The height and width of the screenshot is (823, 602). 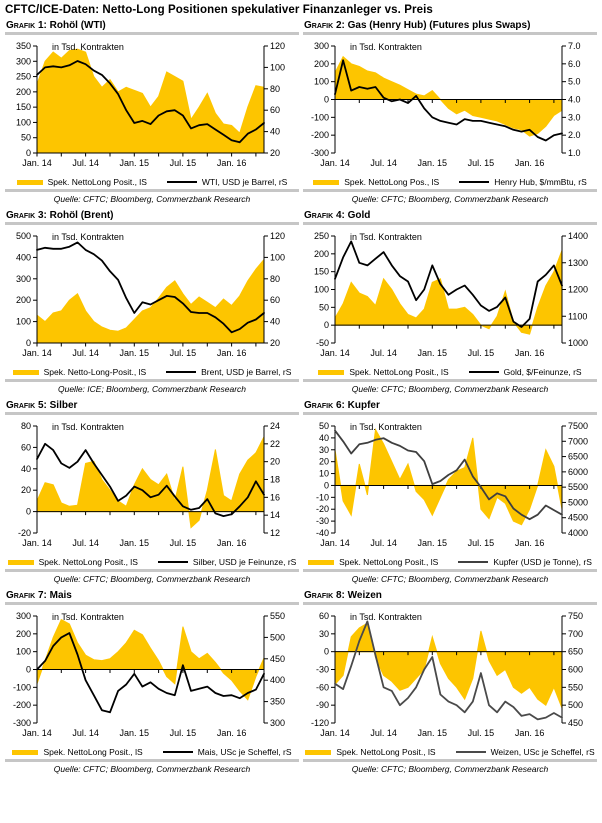 What do you see at coordinates (321, 236) in the screenshot?
I see `svg-text: 250` at bounding box center [321, 236].